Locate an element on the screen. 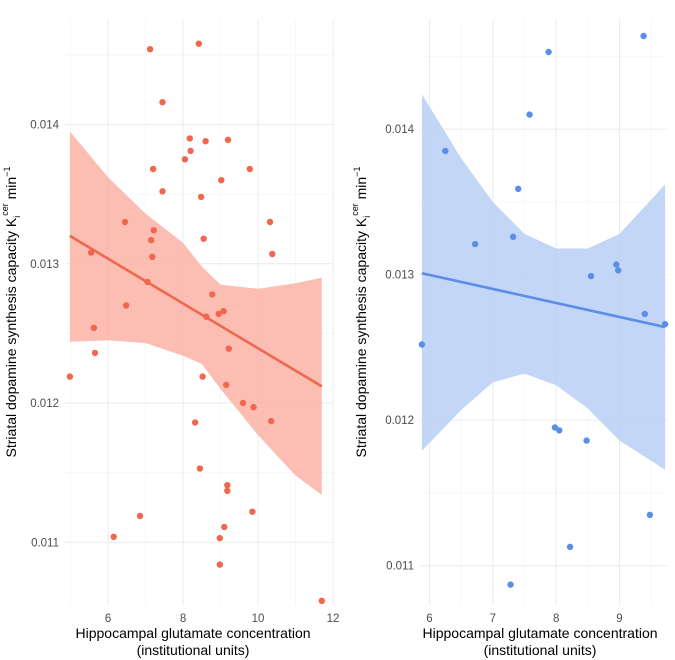 This screenshot has height=660, width=675. x-tick-label: 12 is located at coordinates (333, 619).